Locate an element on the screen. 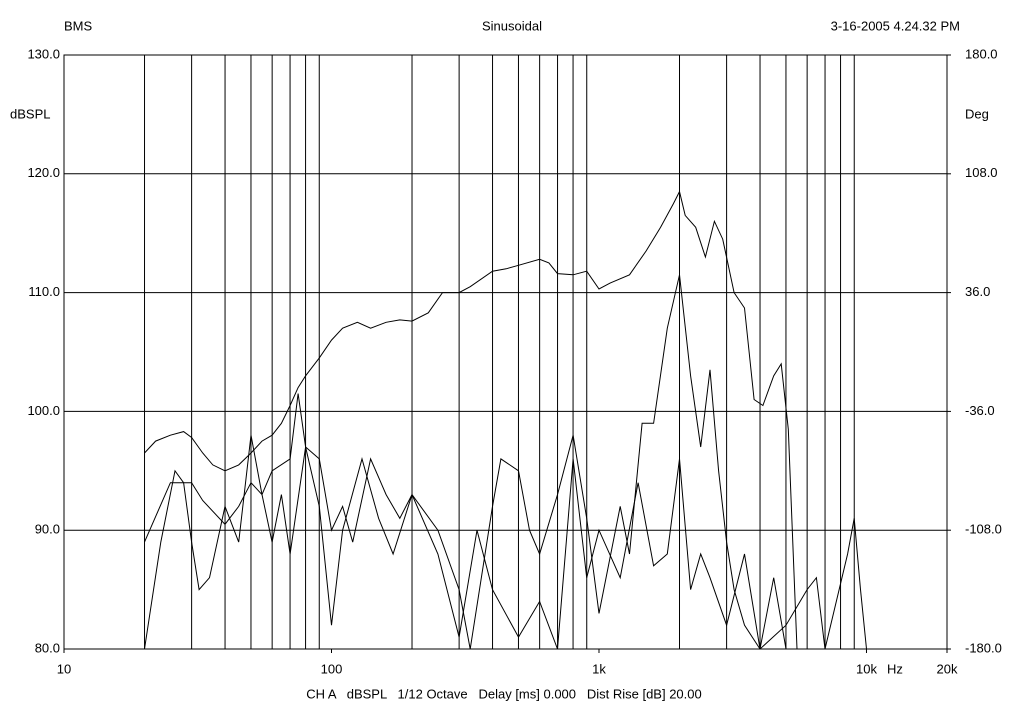  header-right: 3-16-2005 4.24.32 PM is located at coordinates (895, 25).